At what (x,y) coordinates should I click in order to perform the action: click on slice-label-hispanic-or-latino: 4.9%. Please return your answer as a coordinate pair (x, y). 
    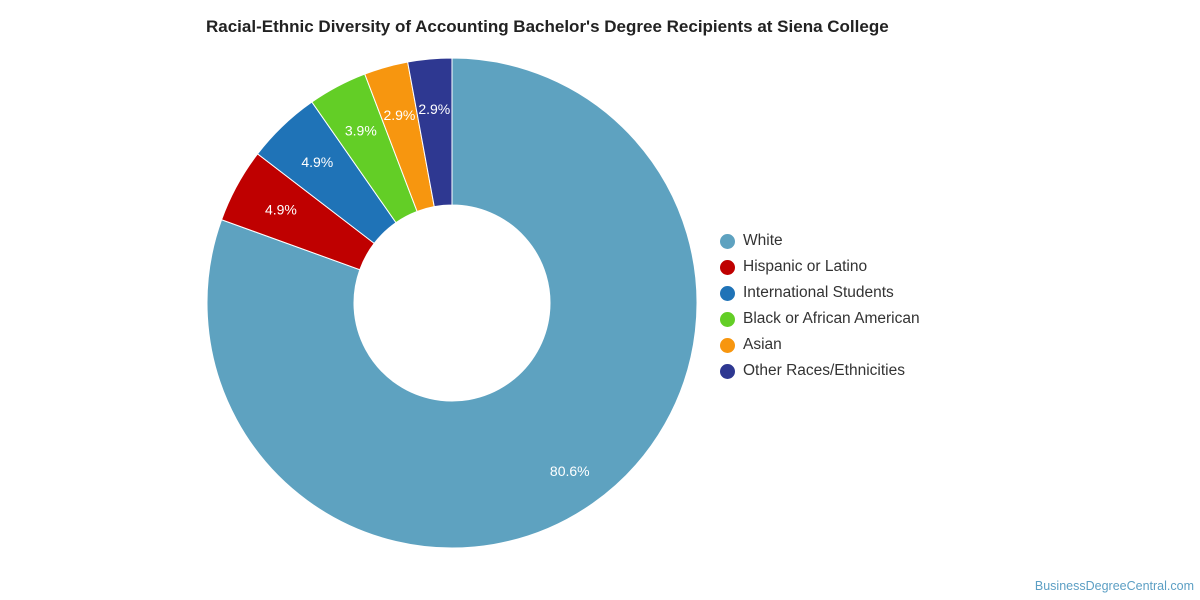
    Looking at the image, I should click on (281, 209).